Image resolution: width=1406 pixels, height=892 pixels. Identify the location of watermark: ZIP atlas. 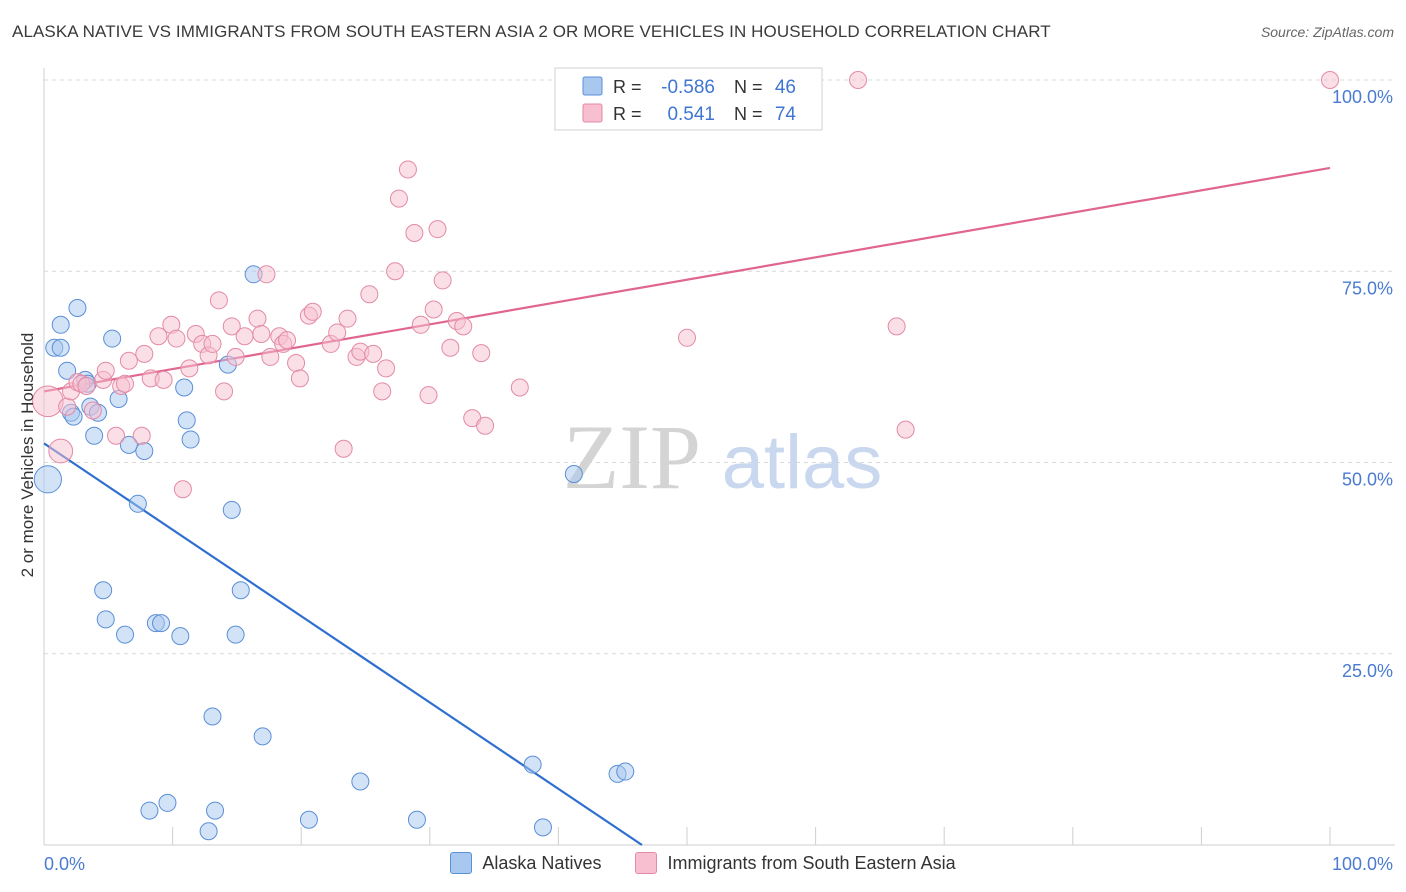
(722, 457).